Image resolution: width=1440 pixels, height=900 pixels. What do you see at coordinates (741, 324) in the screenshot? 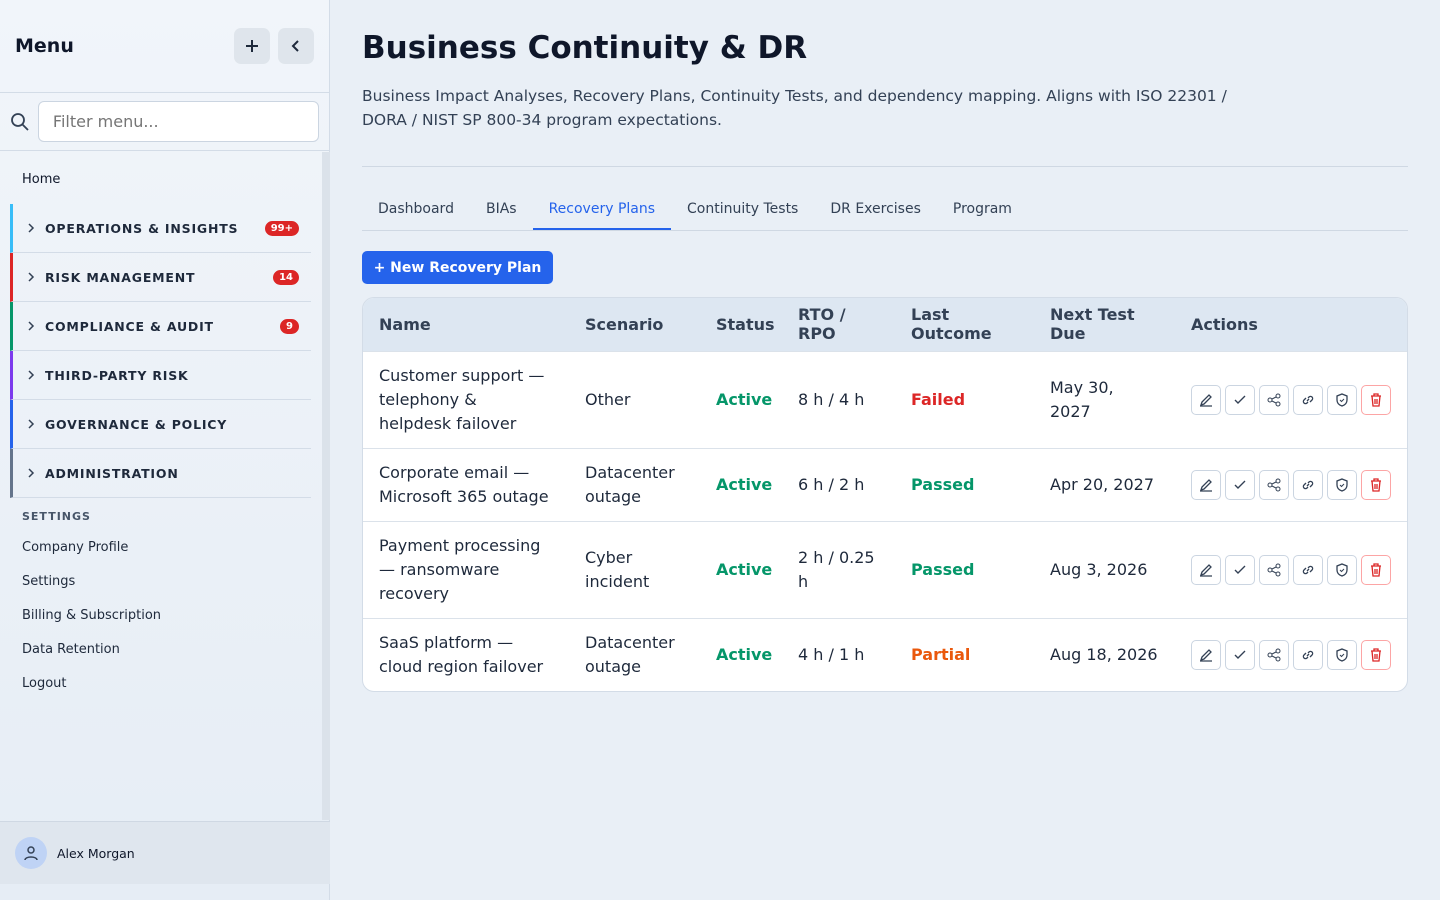
I see `column-header: Status` at bounding box center [741, 324].